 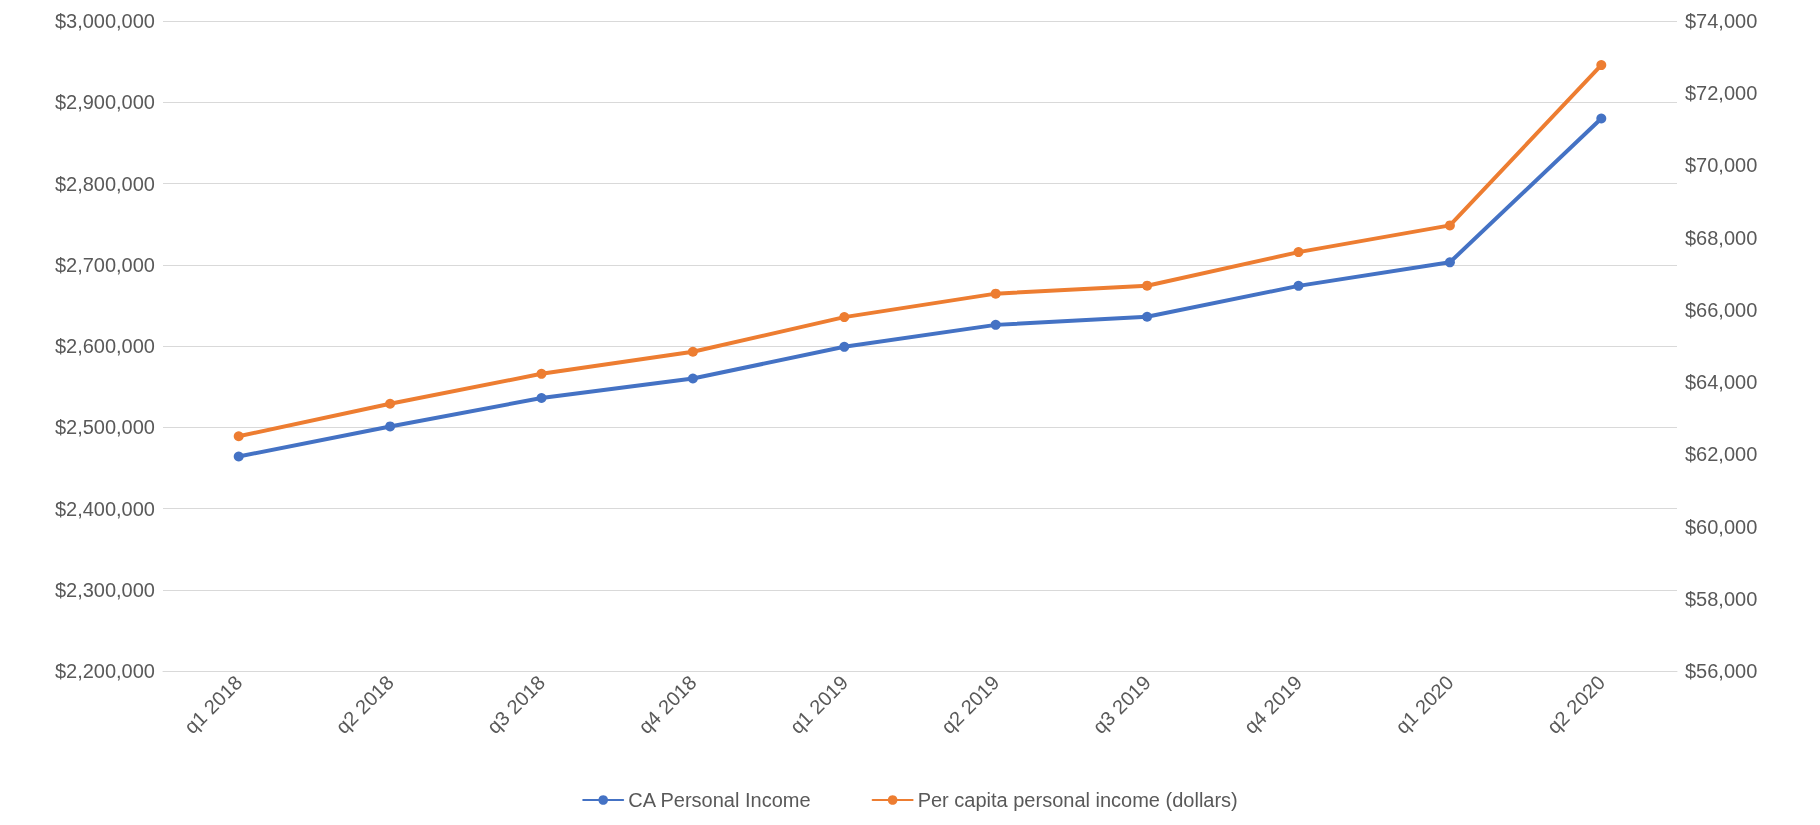 What do you see at coordinates (104, 183) in the screenshot?
I see `y-tick-label: $2,800,000` at bounding box center [104, 183].